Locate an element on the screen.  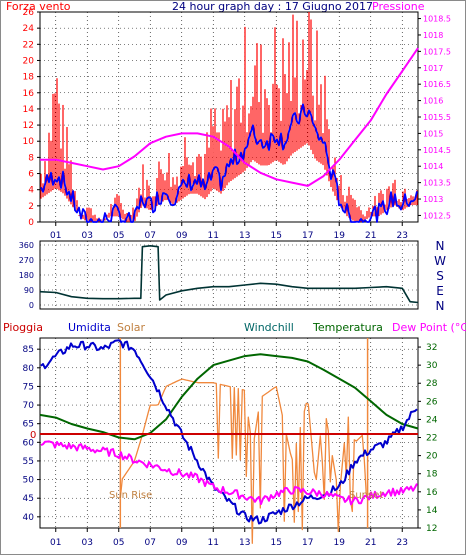
y-tick-label: 85 is located at coordinates (28, 350).